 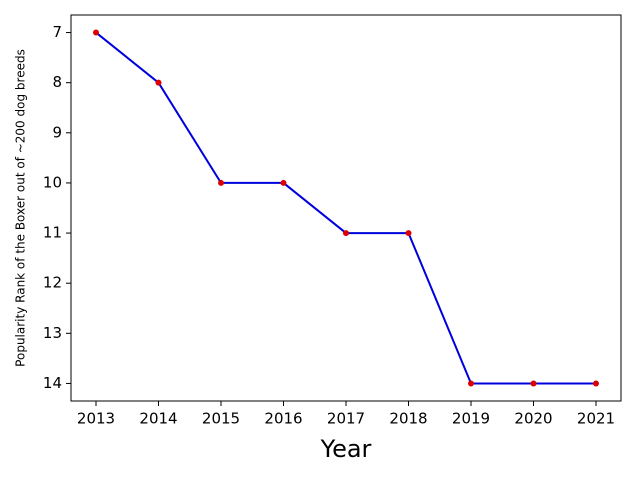 I want to click on x-tick-label: 2017, so click(x=346, y=419).